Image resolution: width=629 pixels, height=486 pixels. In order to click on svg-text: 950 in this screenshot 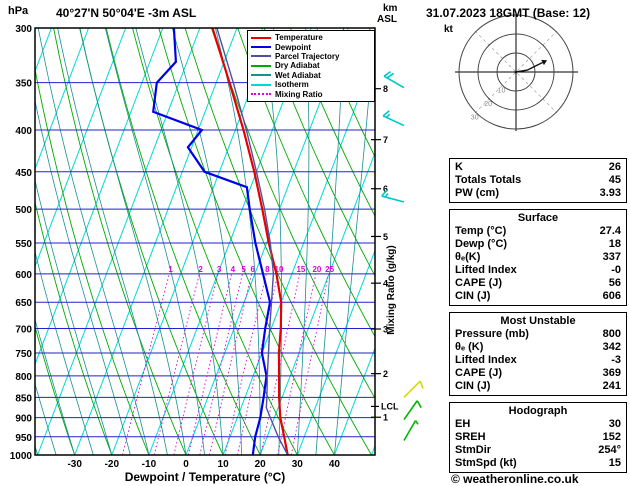, I will do `click(23, 438)`.